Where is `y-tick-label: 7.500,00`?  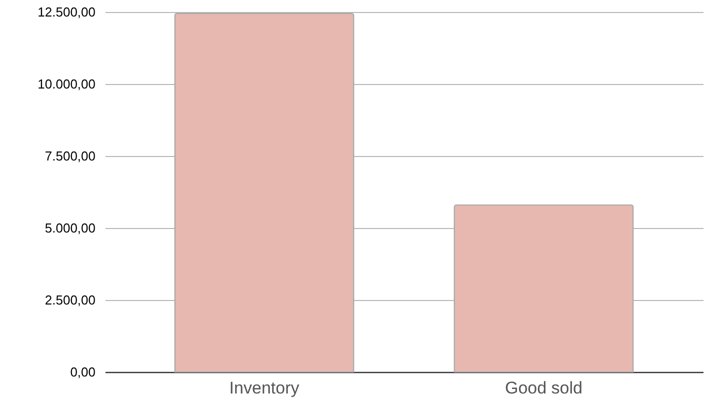 y-tick-label: 7.500,00 is located at coordinates (70, 156).